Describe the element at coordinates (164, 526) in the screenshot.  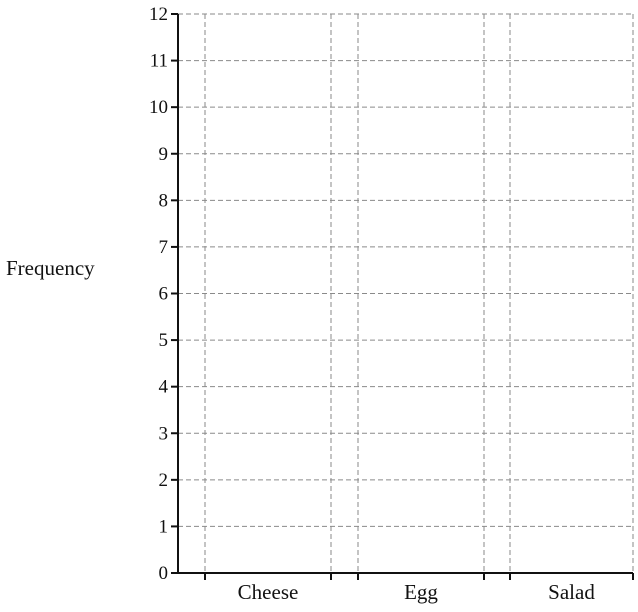
I see `y-tick-label: 1` at that location.